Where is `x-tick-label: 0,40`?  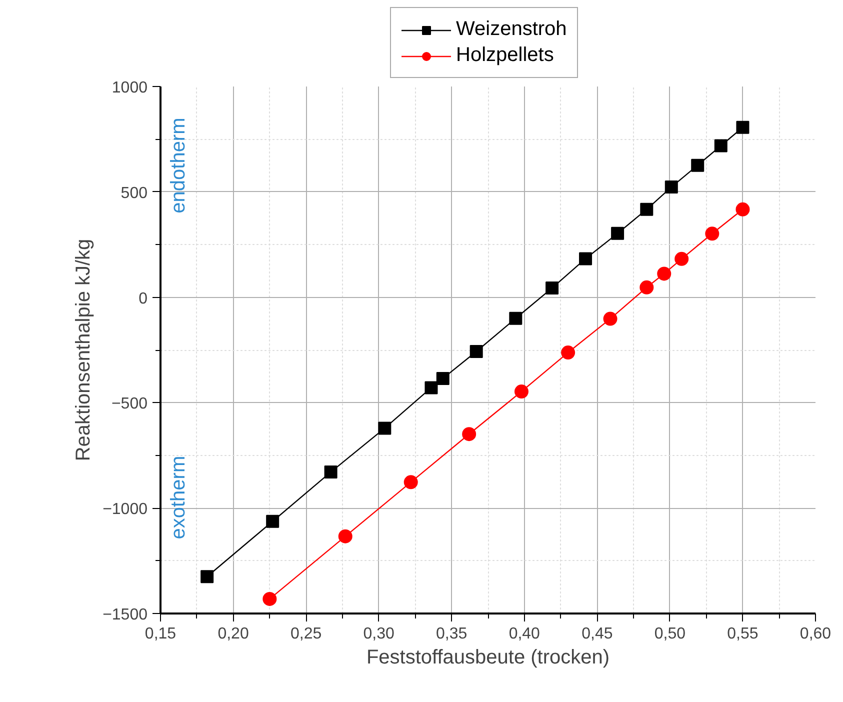 x-tick-label: 0,40 is located at coordinates (524, 634).